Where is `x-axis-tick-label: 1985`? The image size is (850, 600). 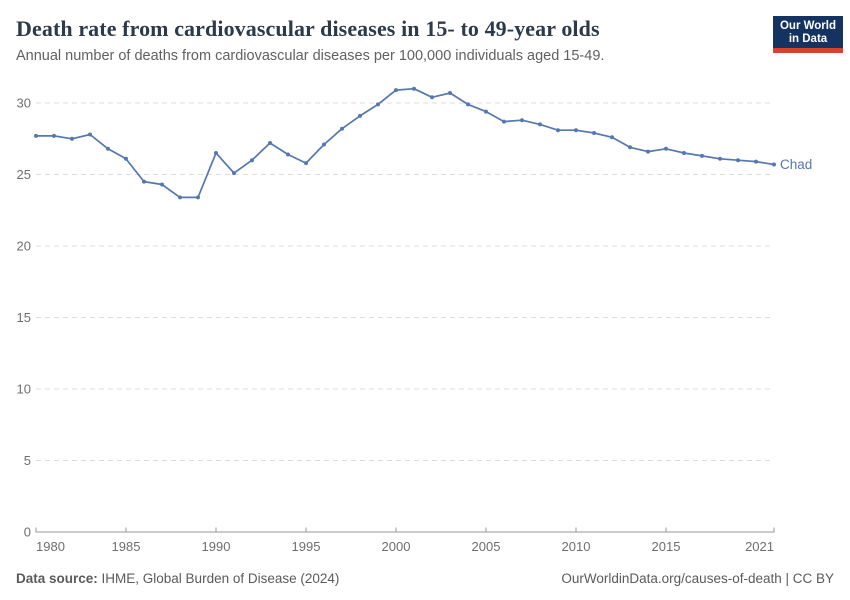 x-axis-tick-label: 1985 is located at coordinates (126, 546).